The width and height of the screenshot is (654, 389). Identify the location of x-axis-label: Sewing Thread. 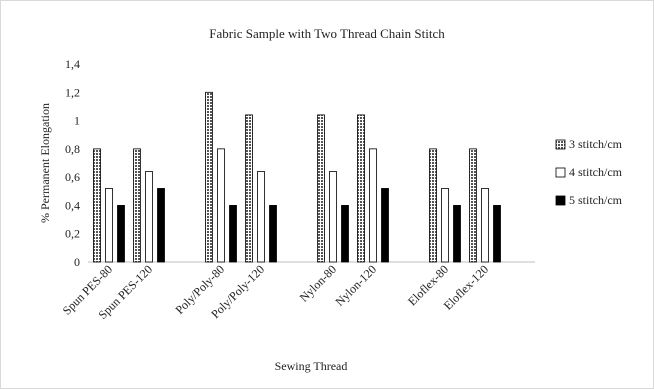
(311, 366).